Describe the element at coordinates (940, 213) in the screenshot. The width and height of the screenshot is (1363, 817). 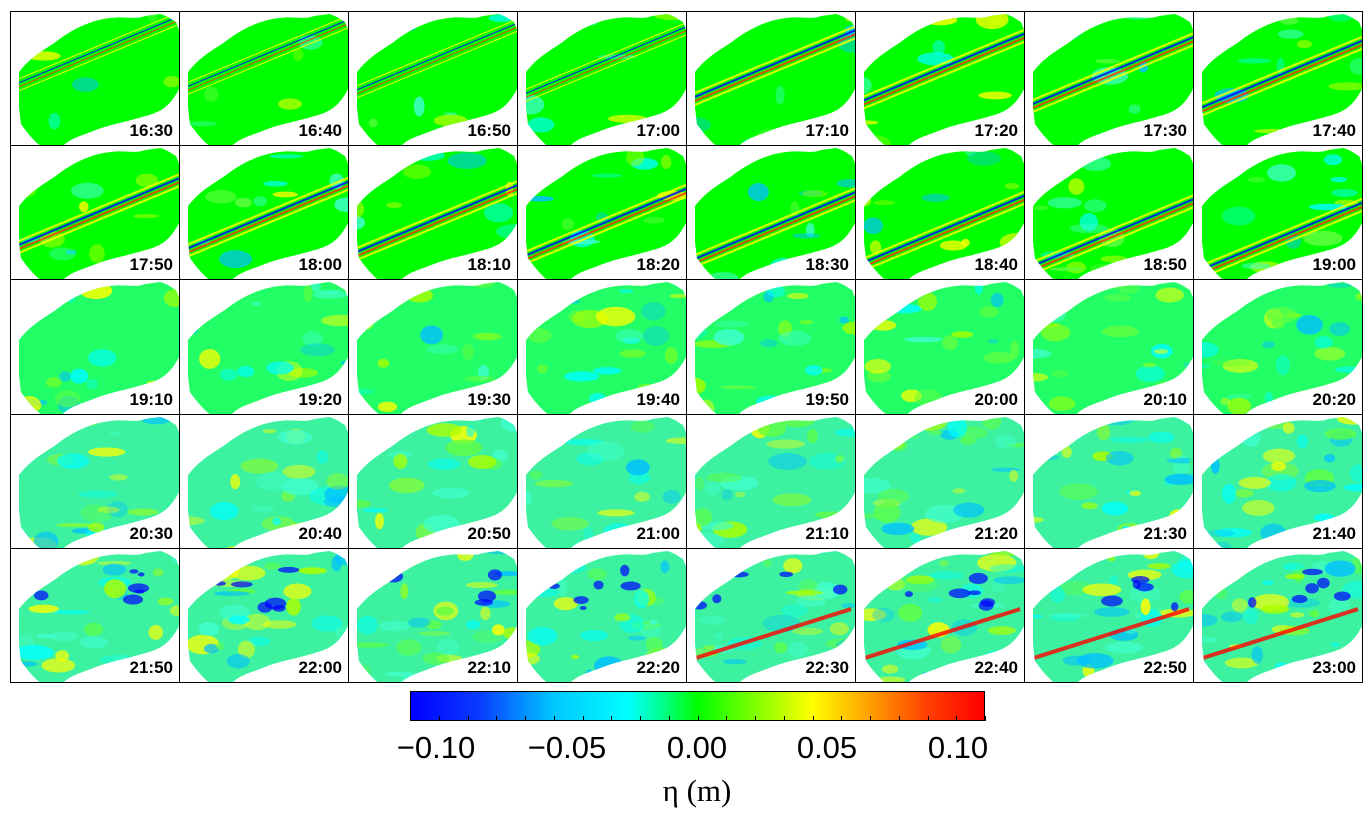
I see `map-panel: 18:40` at that location.